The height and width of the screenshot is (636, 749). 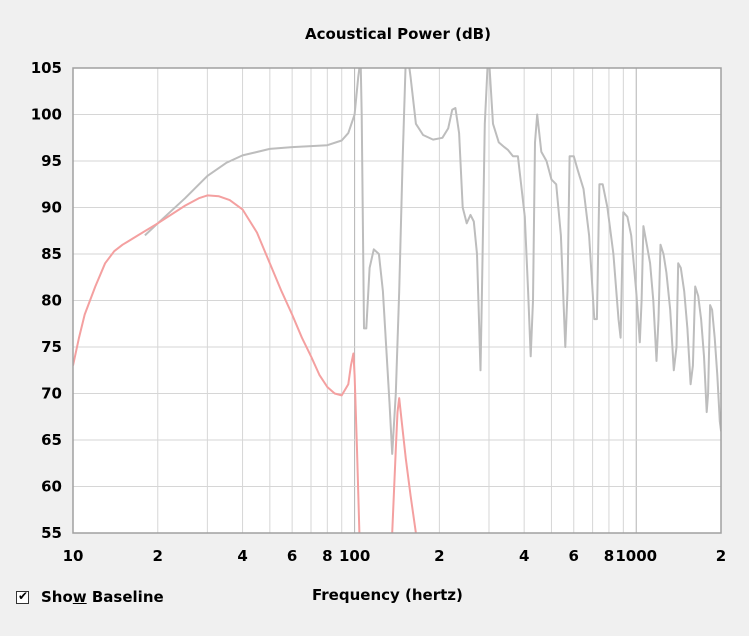 What do you see at coordinates (398, 34) in the screenshot?
I see `chart-title: Acoustical Power (dB)` at bounding box center [398, 34].